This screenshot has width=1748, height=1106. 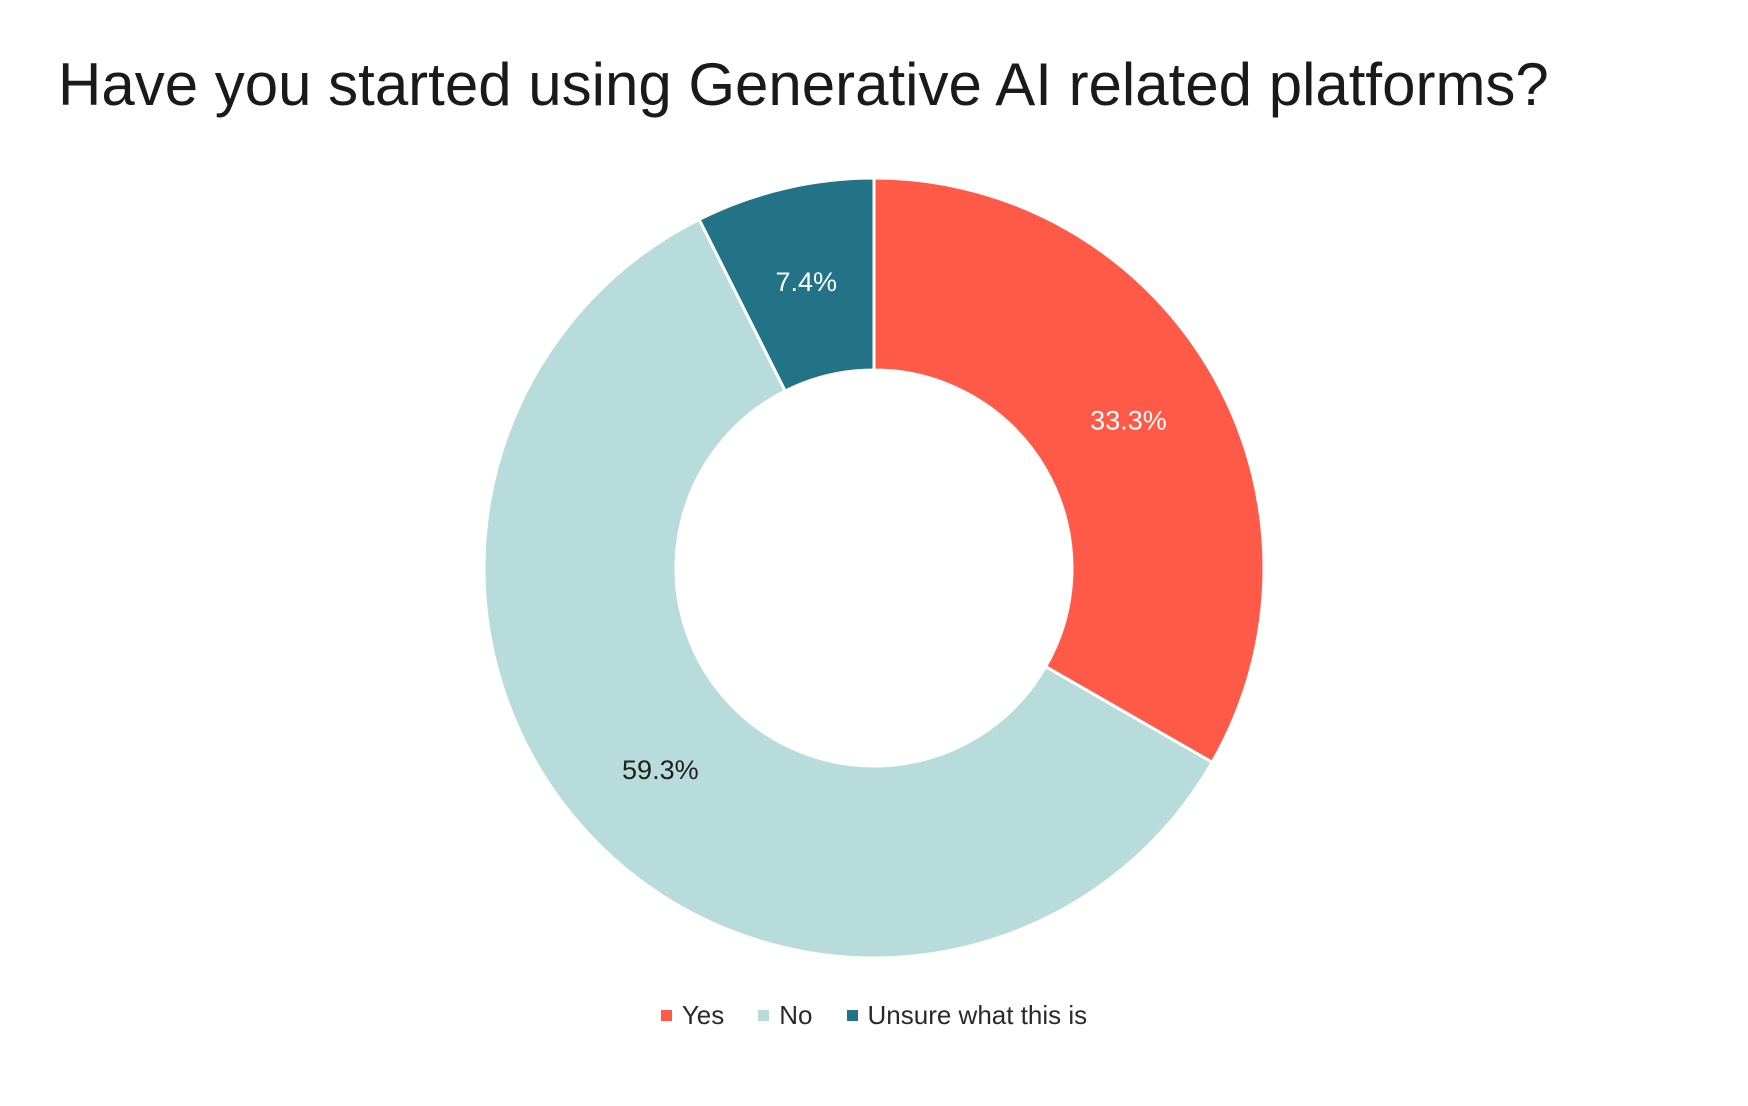 I want to click on legend-swatch-unsure, so click(x=852, y=1015).